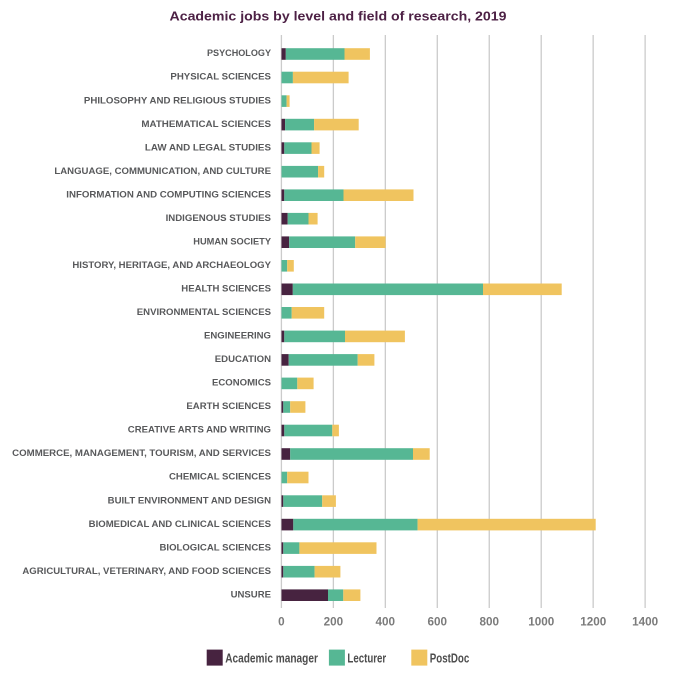  I want to click on svg-text: PostDoc, so click(450, 658).